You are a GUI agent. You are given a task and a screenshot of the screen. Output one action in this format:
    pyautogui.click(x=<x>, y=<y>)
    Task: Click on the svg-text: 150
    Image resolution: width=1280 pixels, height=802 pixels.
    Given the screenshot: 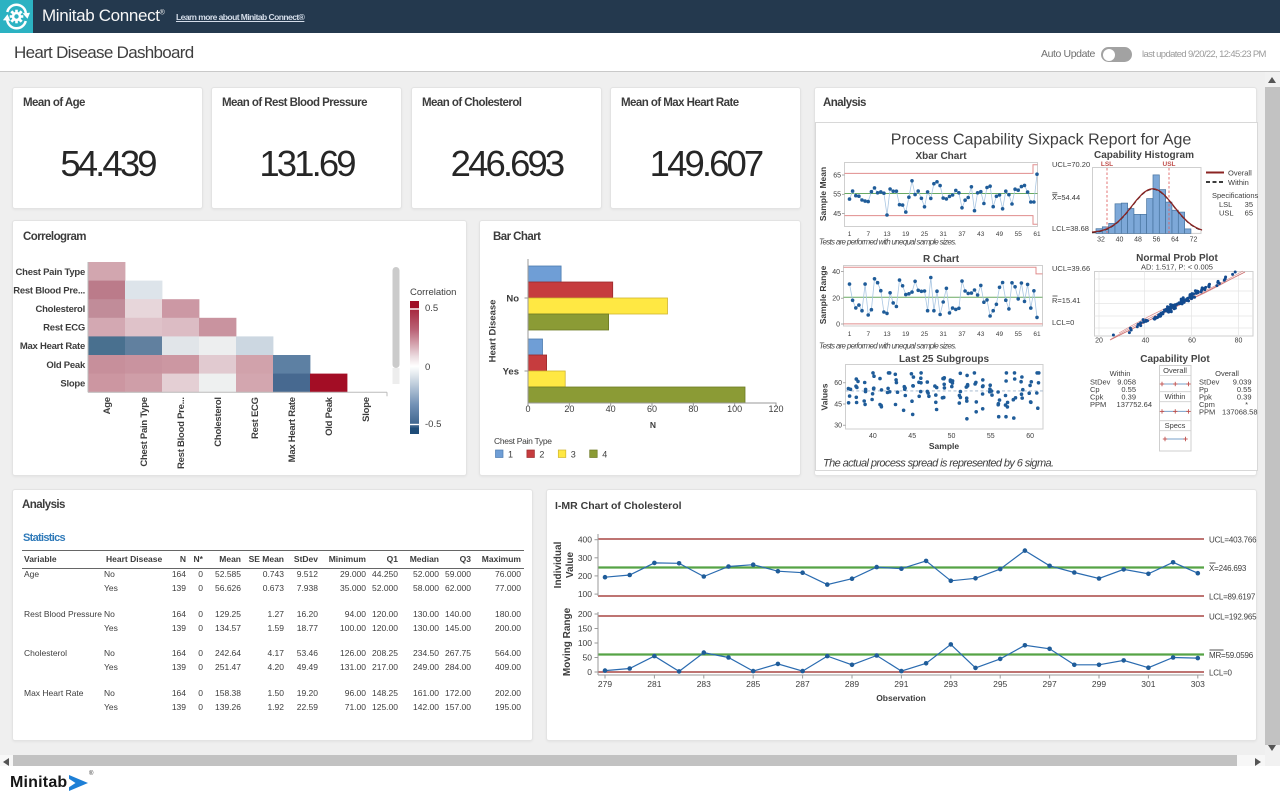 What is the action you would take?
    pyautogui.click(x=585, y=629)
    